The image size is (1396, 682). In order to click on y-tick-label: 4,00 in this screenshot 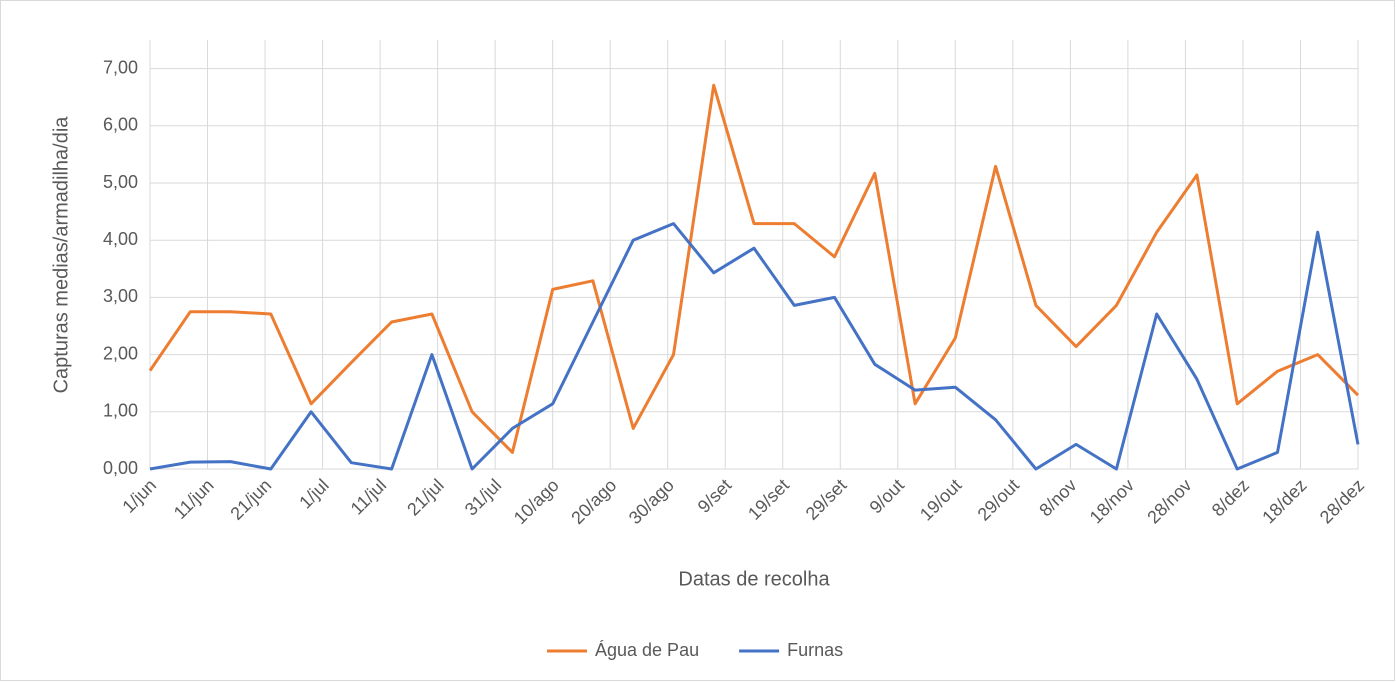, I will do `click(120, 239)`.